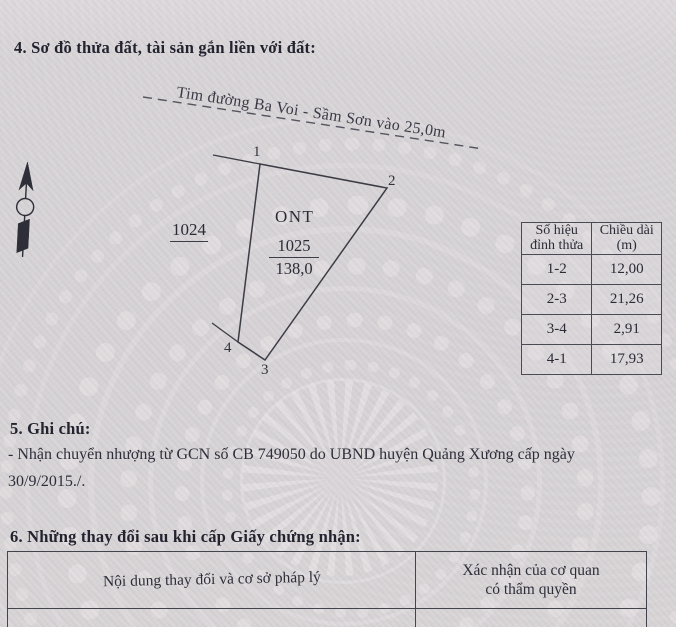 This screenshot has width=676, height=627. I want to click on table-row: 4-1 17,93, so click(591, 359).